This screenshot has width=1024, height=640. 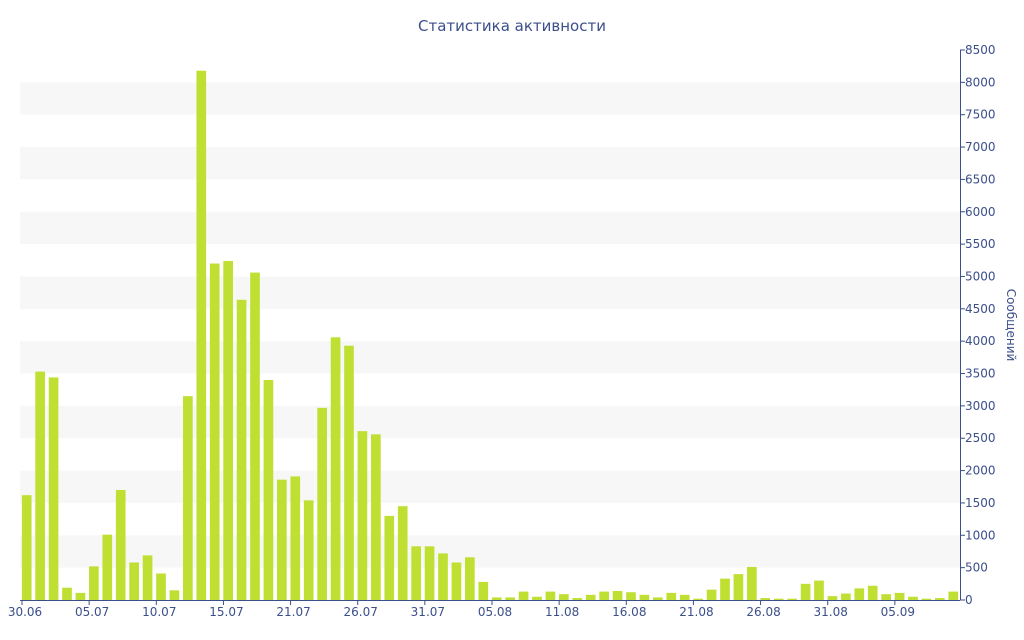 I want to click on y-tick-label: 3500, so click(x=980, y=374).